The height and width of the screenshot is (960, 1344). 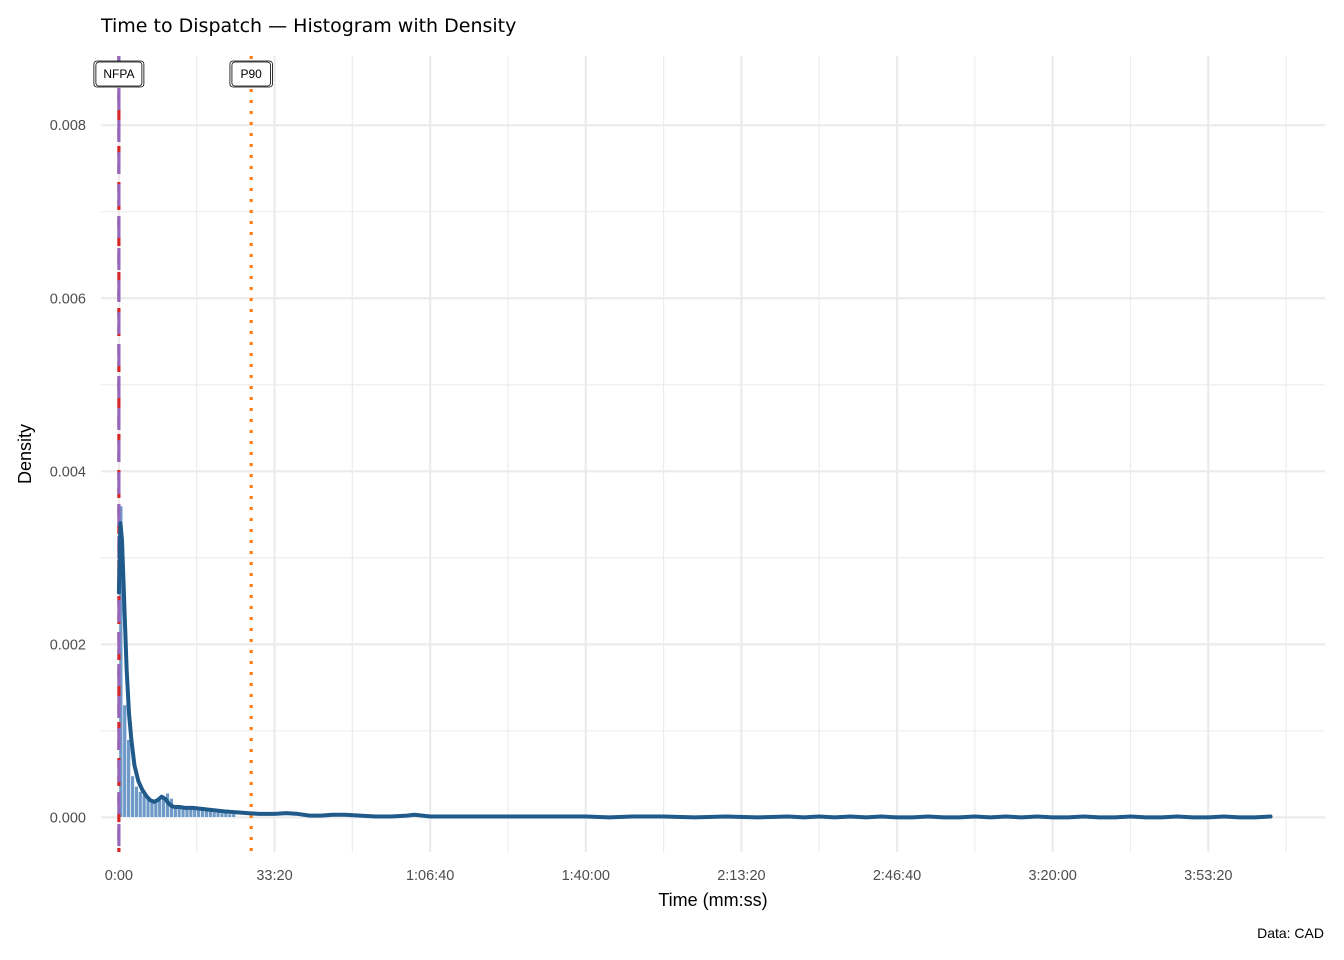 I want to click on y-tick-label: 0.004, so click(x=68, y=472).